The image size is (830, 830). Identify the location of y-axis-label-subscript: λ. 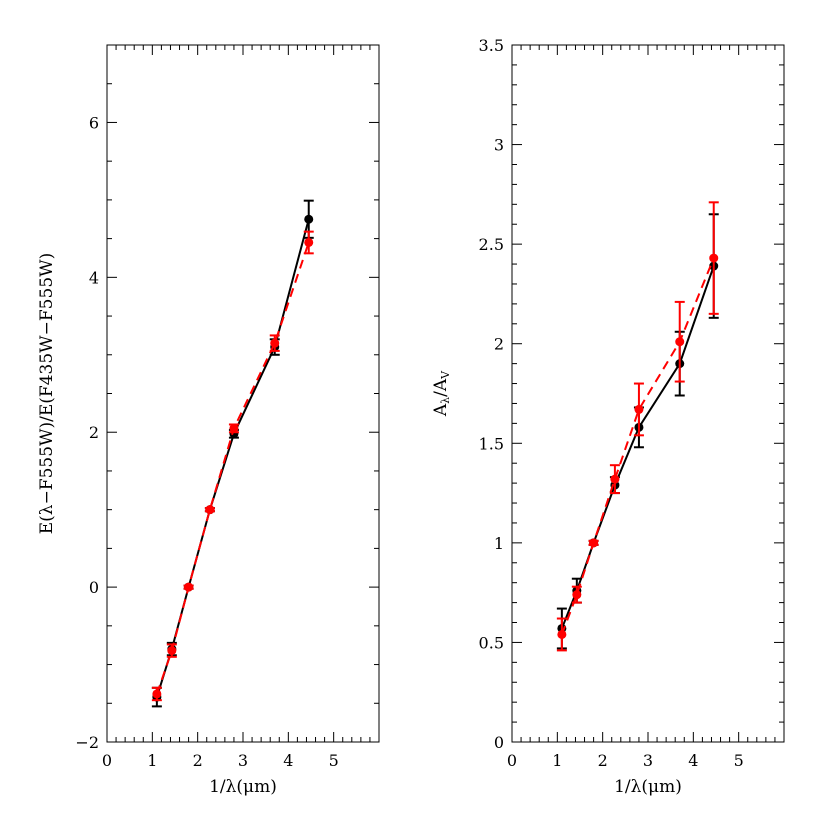
(445, 400).